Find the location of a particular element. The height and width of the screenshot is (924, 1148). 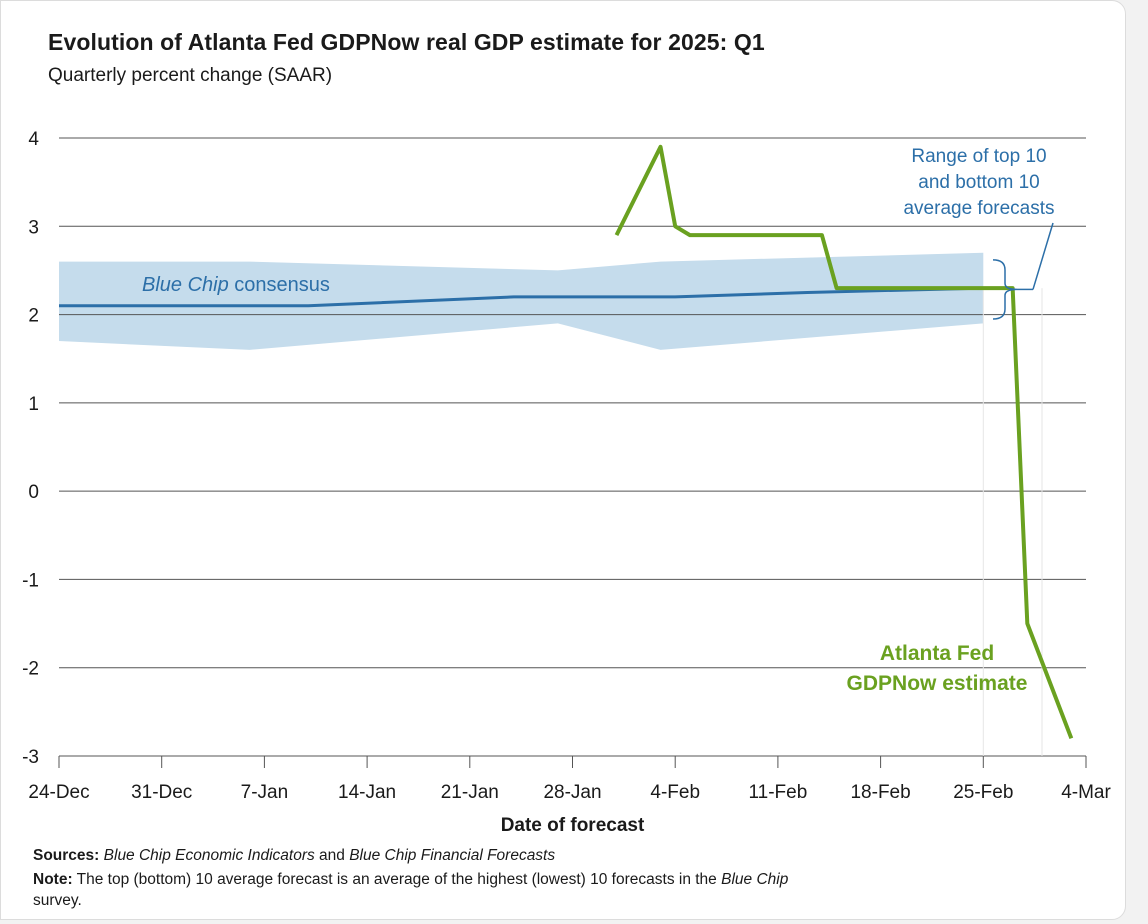

x-axis-label: Date of forecast is located at coordinates (573, 825).